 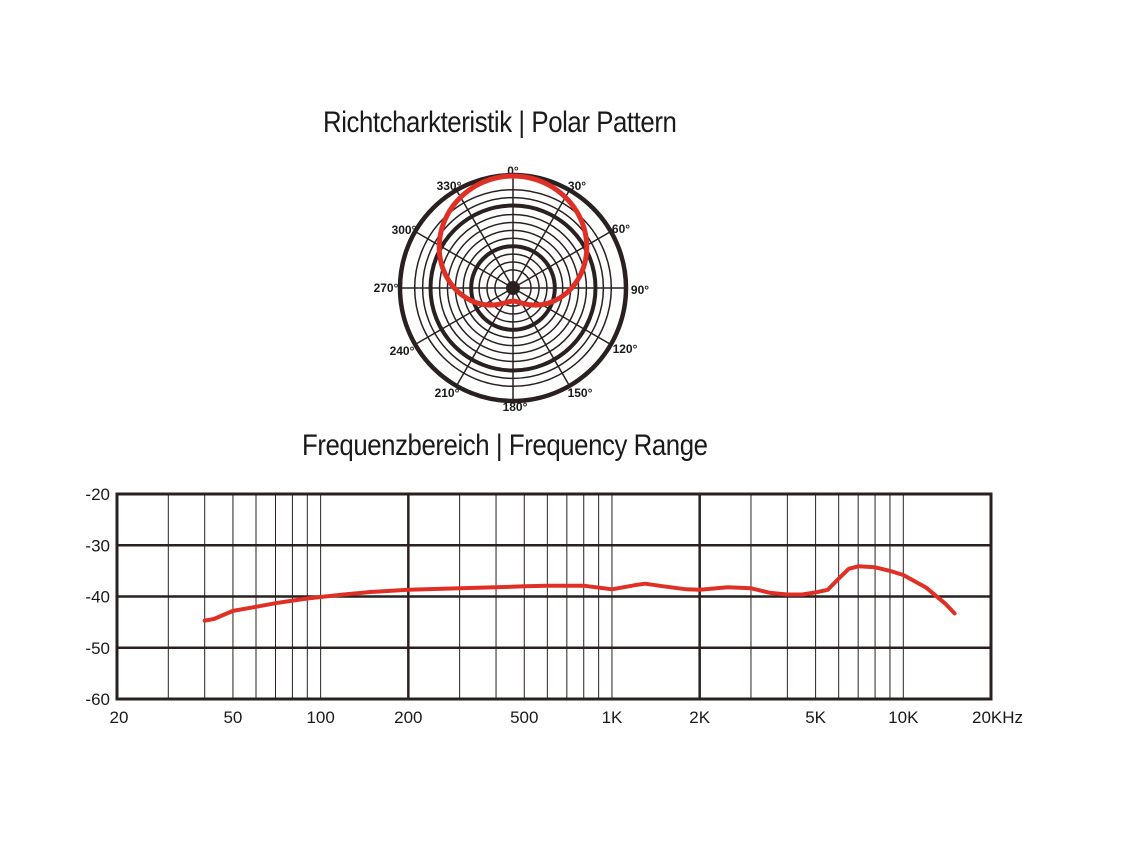 I want to click on x-tick-label: 2K, so click(x=699, y=717).